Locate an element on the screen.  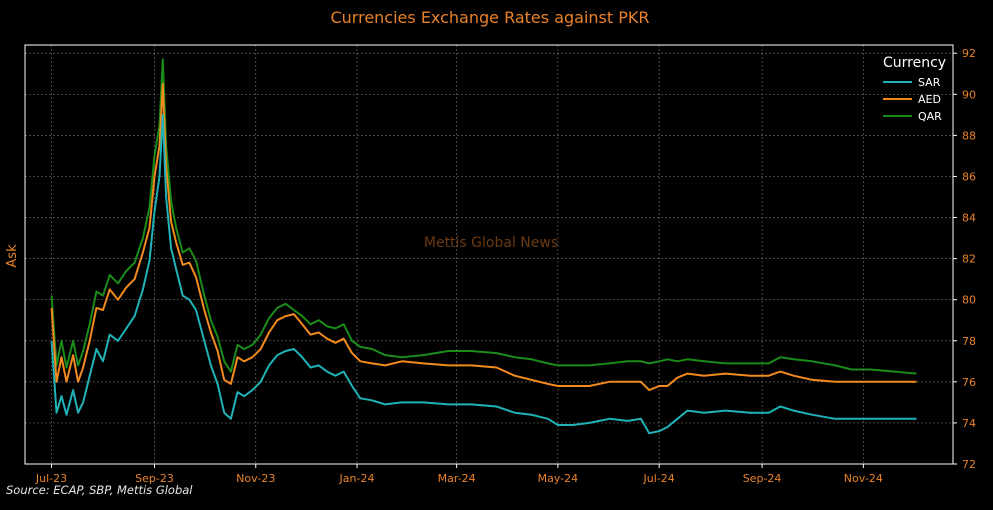
legend-title: Currency is located at coordinates (914, 63).